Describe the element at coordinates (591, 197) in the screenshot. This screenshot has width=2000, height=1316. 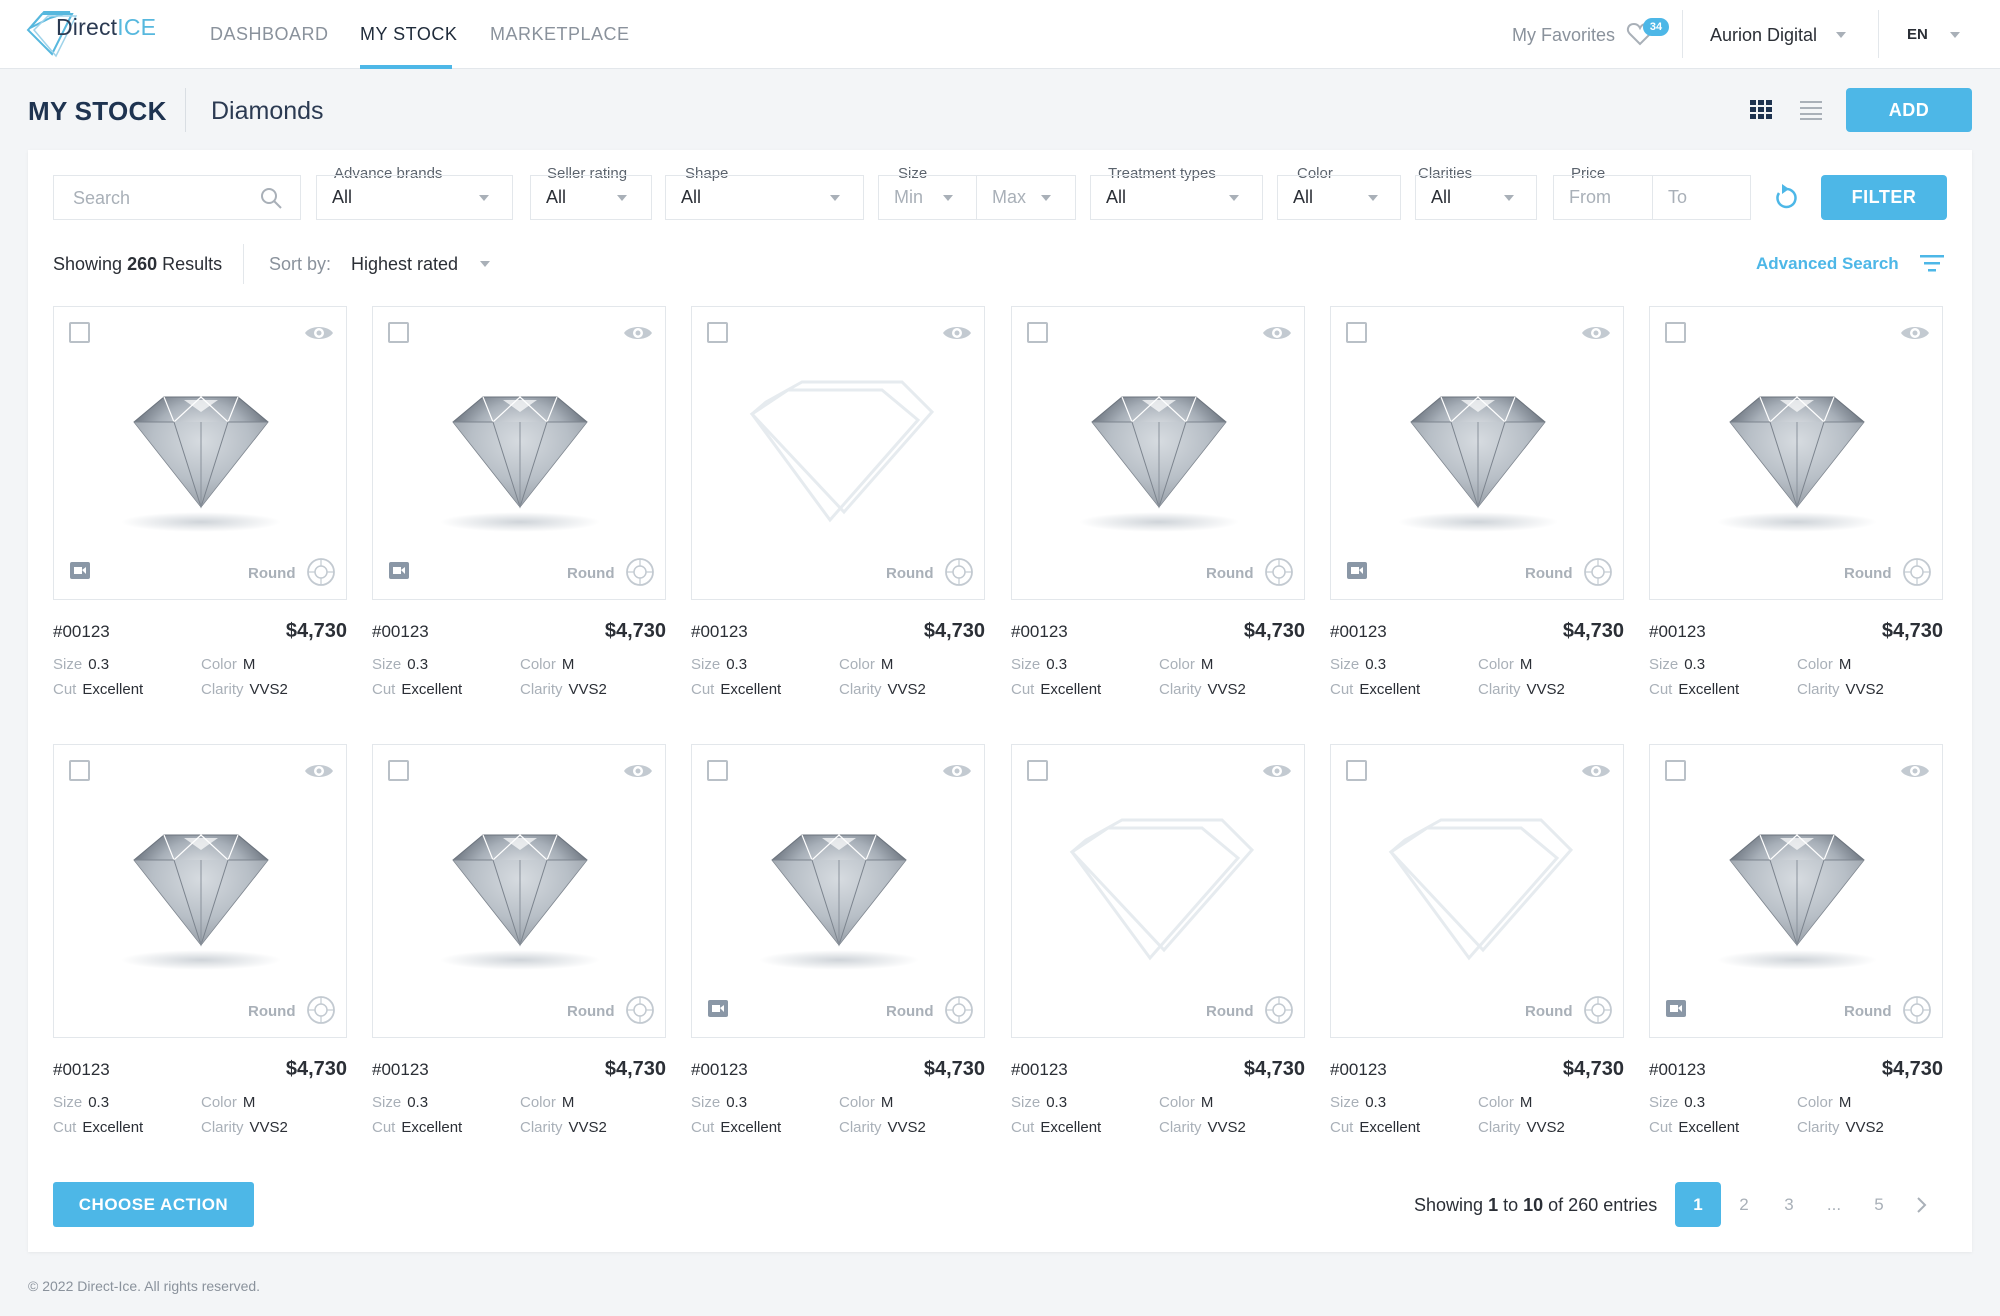
I see `seller-rating-select: All` at that location.